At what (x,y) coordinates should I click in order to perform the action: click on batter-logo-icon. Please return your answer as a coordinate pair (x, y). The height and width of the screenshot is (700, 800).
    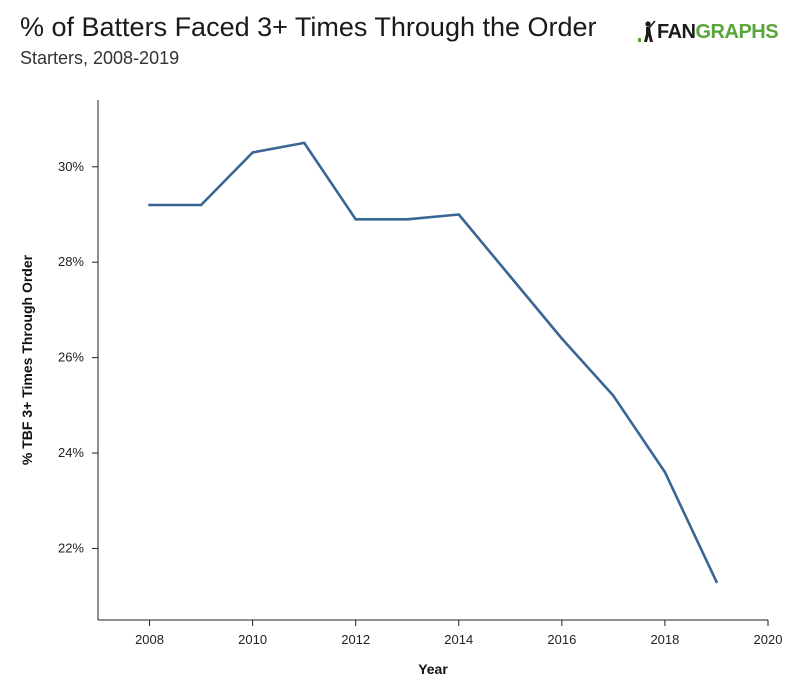
    Looking at the image, I should click on (647, 31).